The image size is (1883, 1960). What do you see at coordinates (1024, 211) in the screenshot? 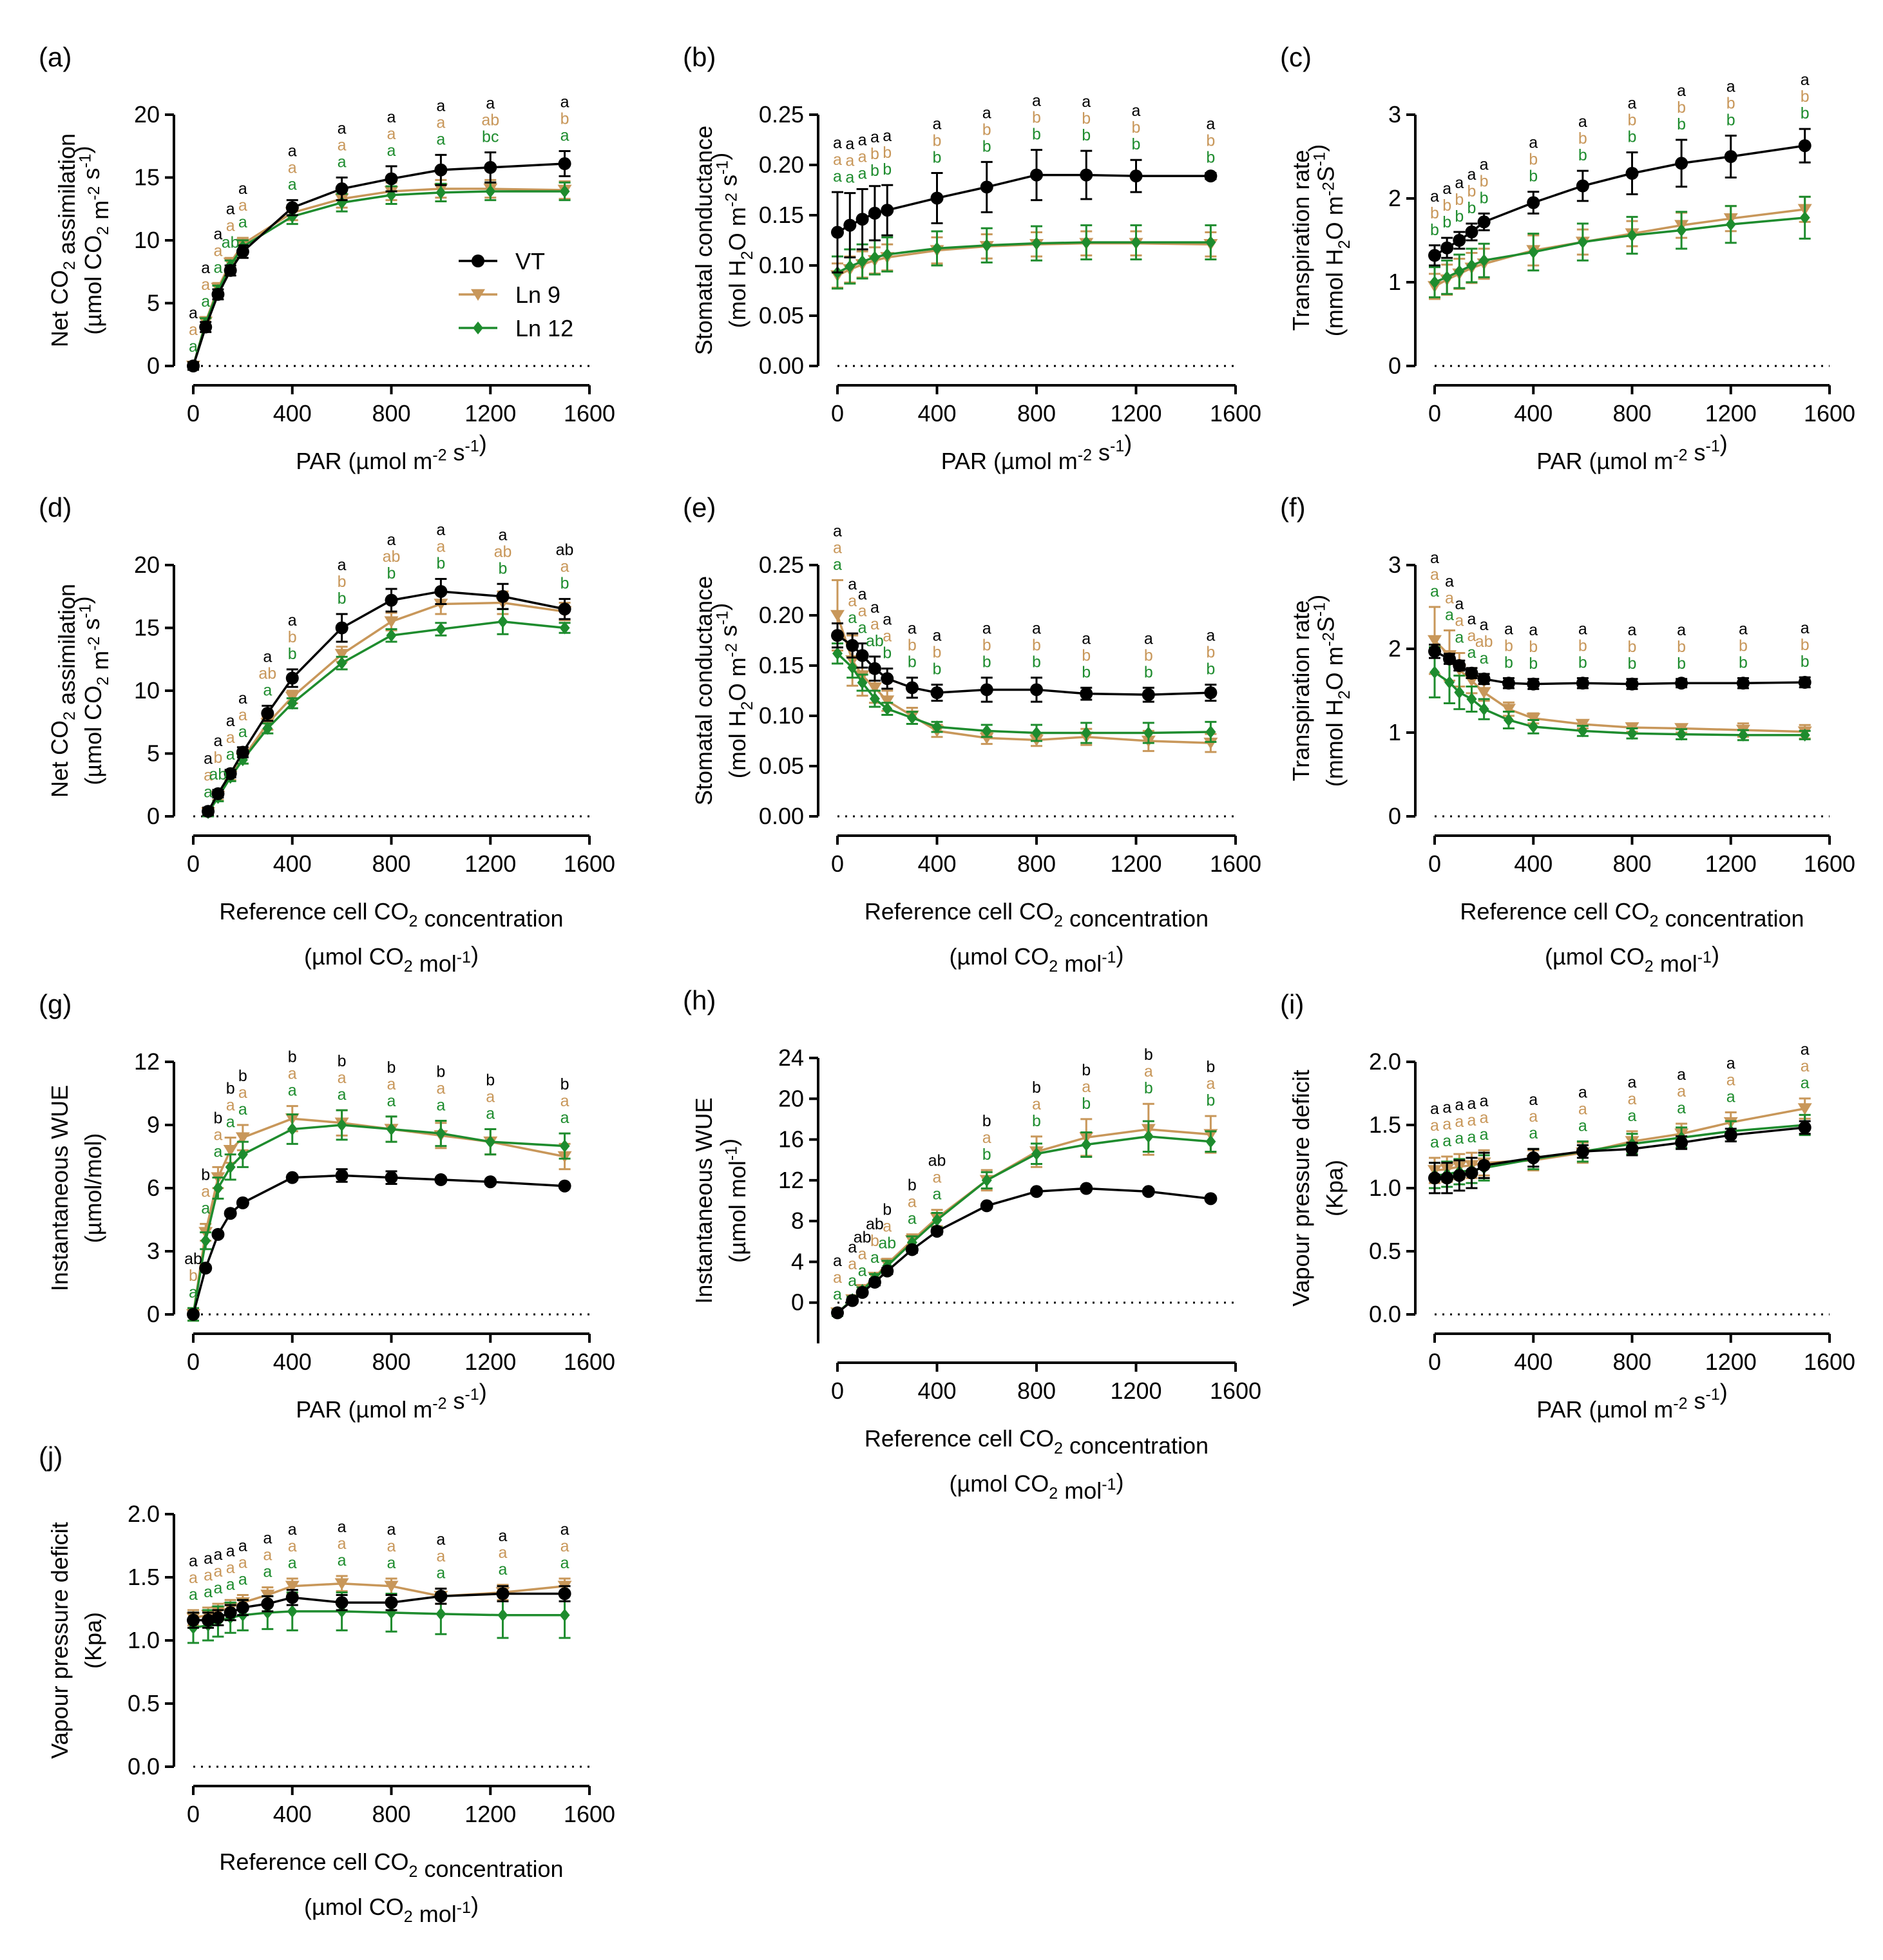
I see `series-vt` at bounding box center [1024, 211].